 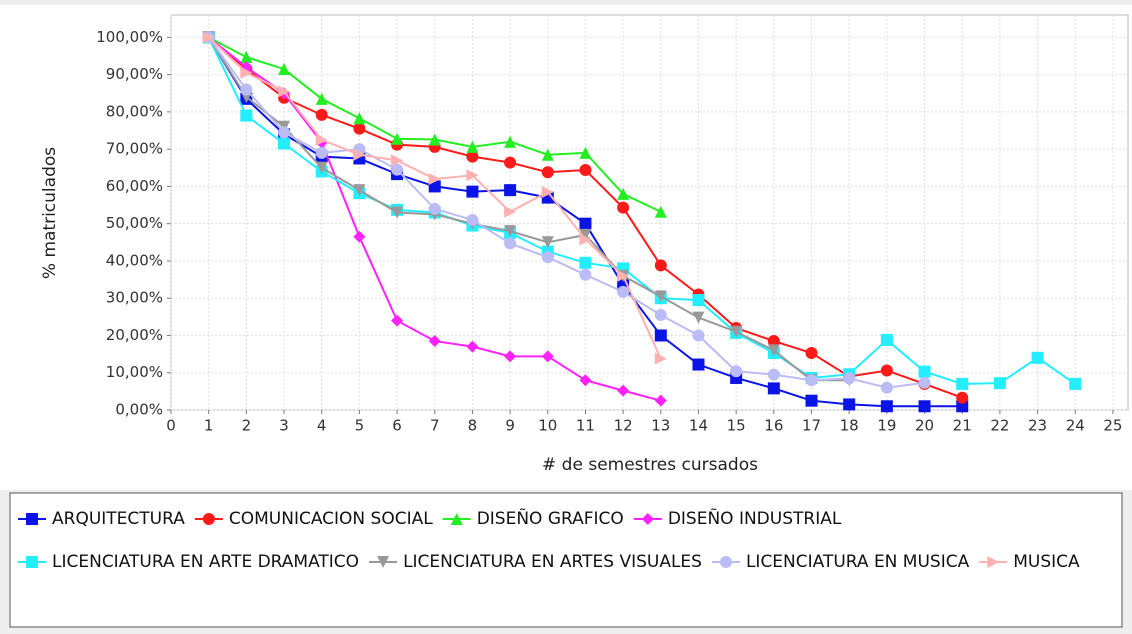 I want to click on y-tick-label: 70,00%, so click(x=134, y=149).